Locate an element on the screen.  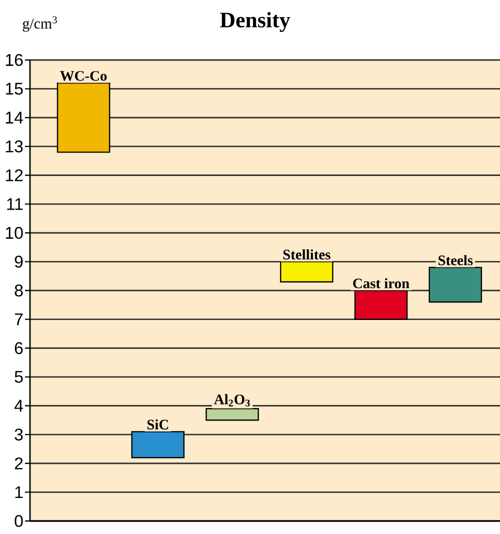
y-tick-label: 10 is located at coordinates (14, 232).